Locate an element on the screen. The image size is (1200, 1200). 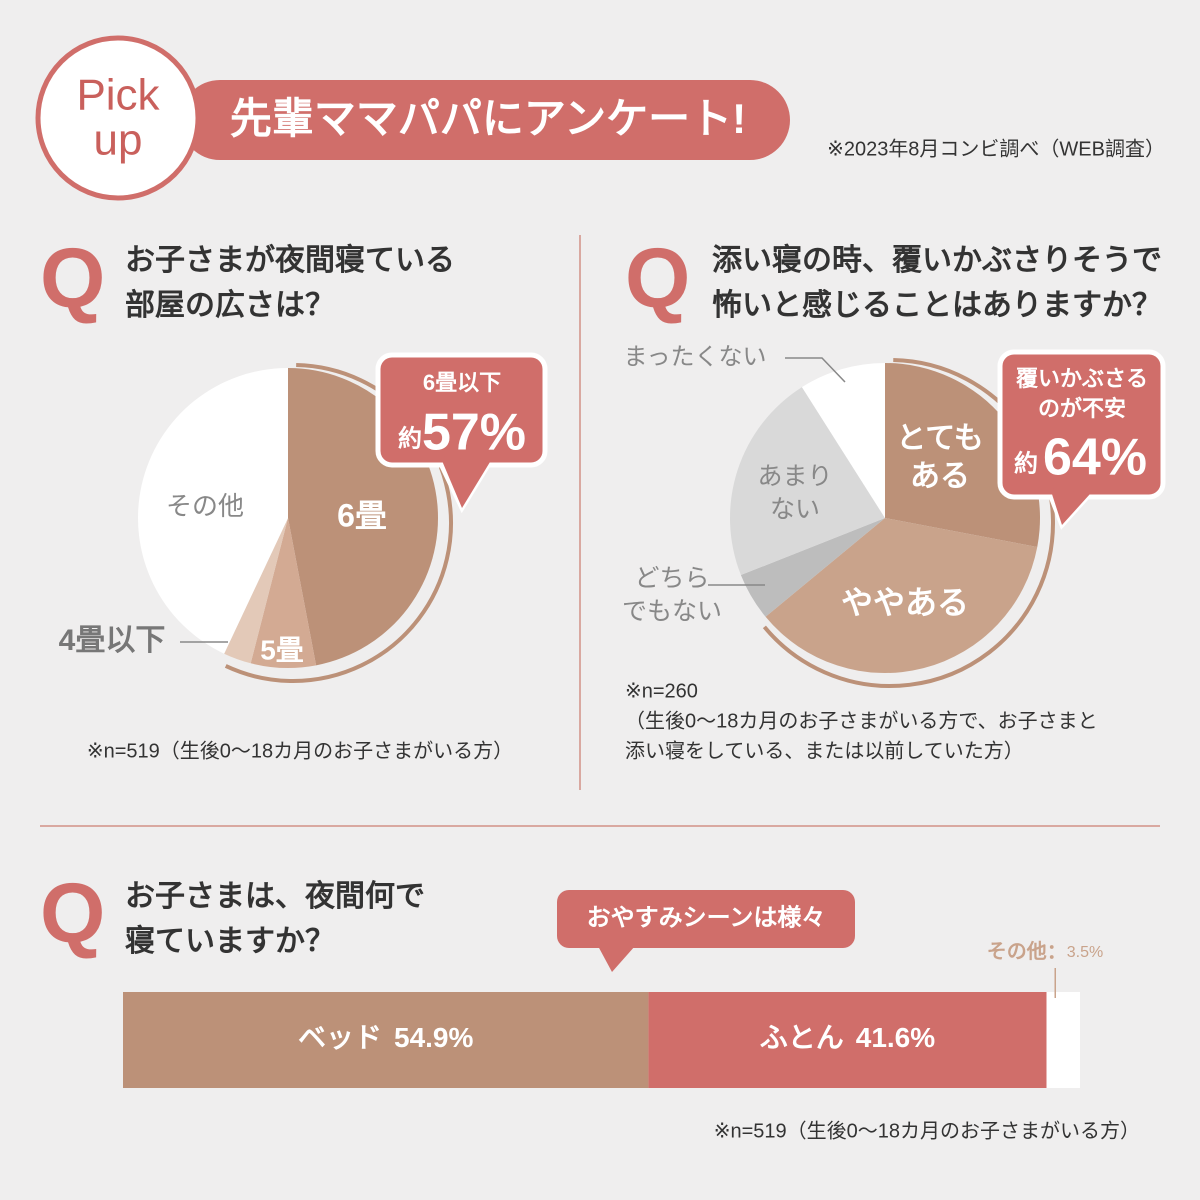
slice-label: ない is located at coordinates (795, 510).